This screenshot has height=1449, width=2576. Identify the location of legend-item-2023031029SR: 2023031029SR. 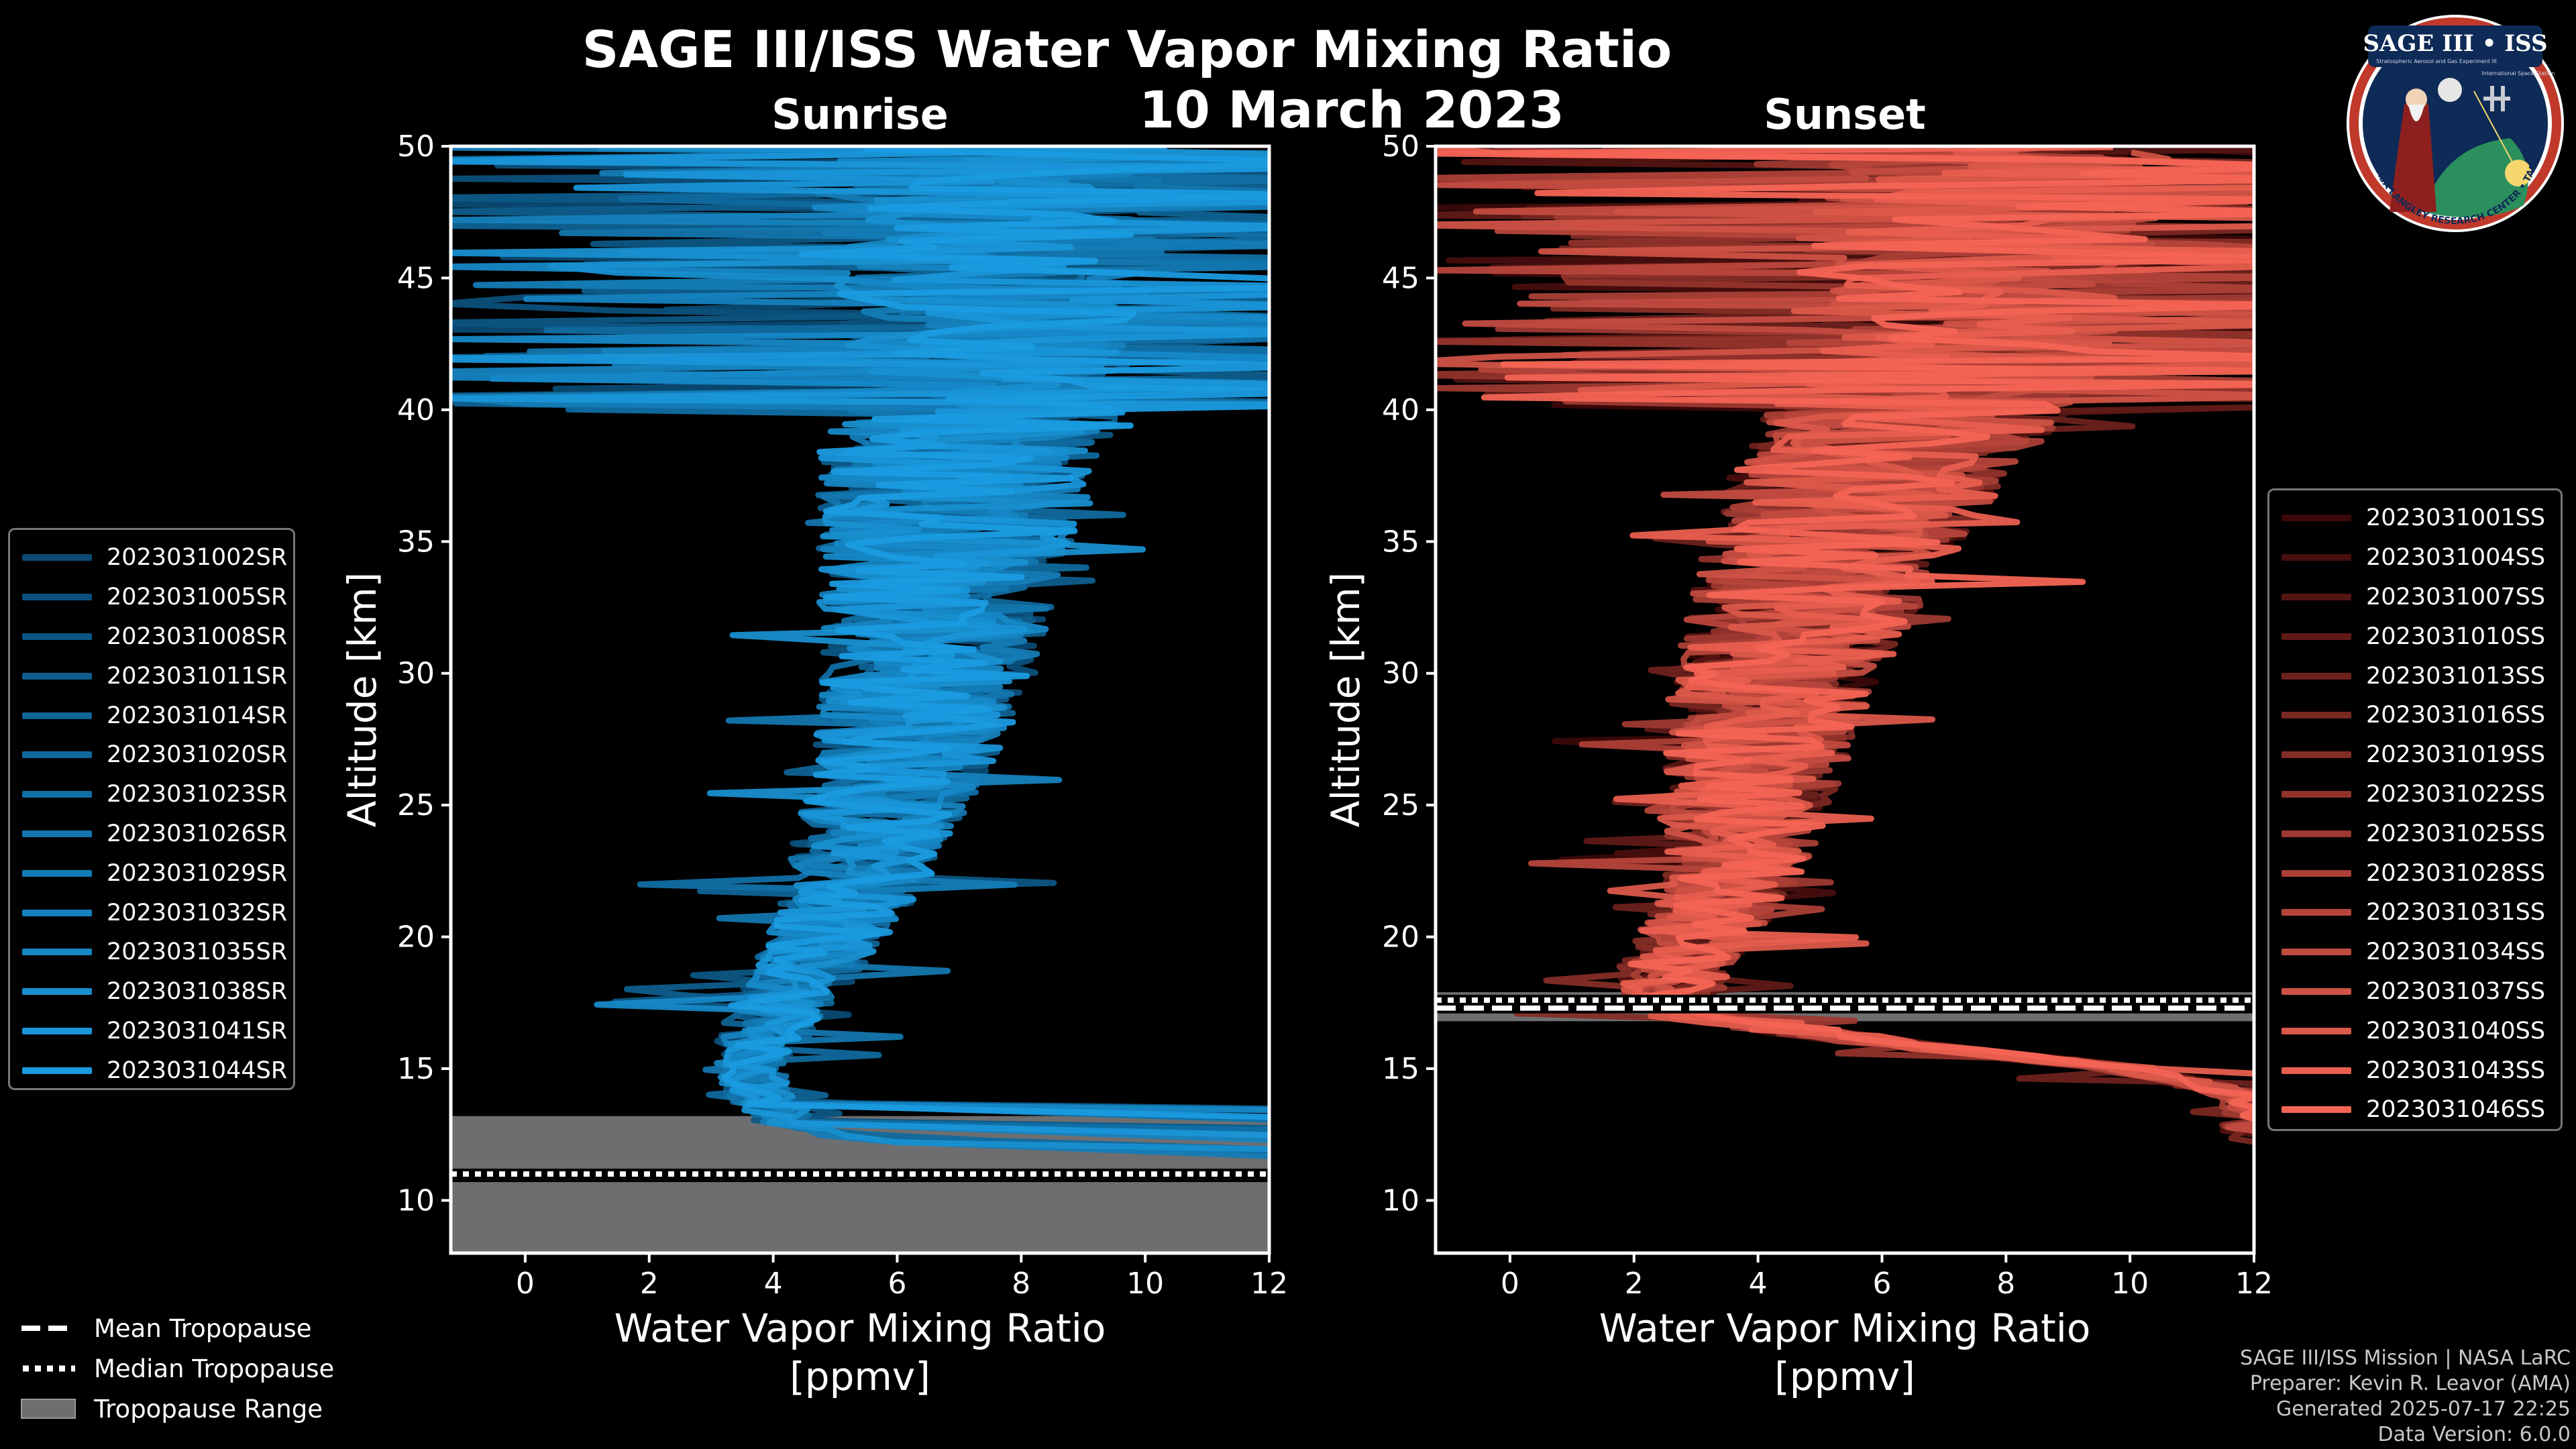
(151, 873).